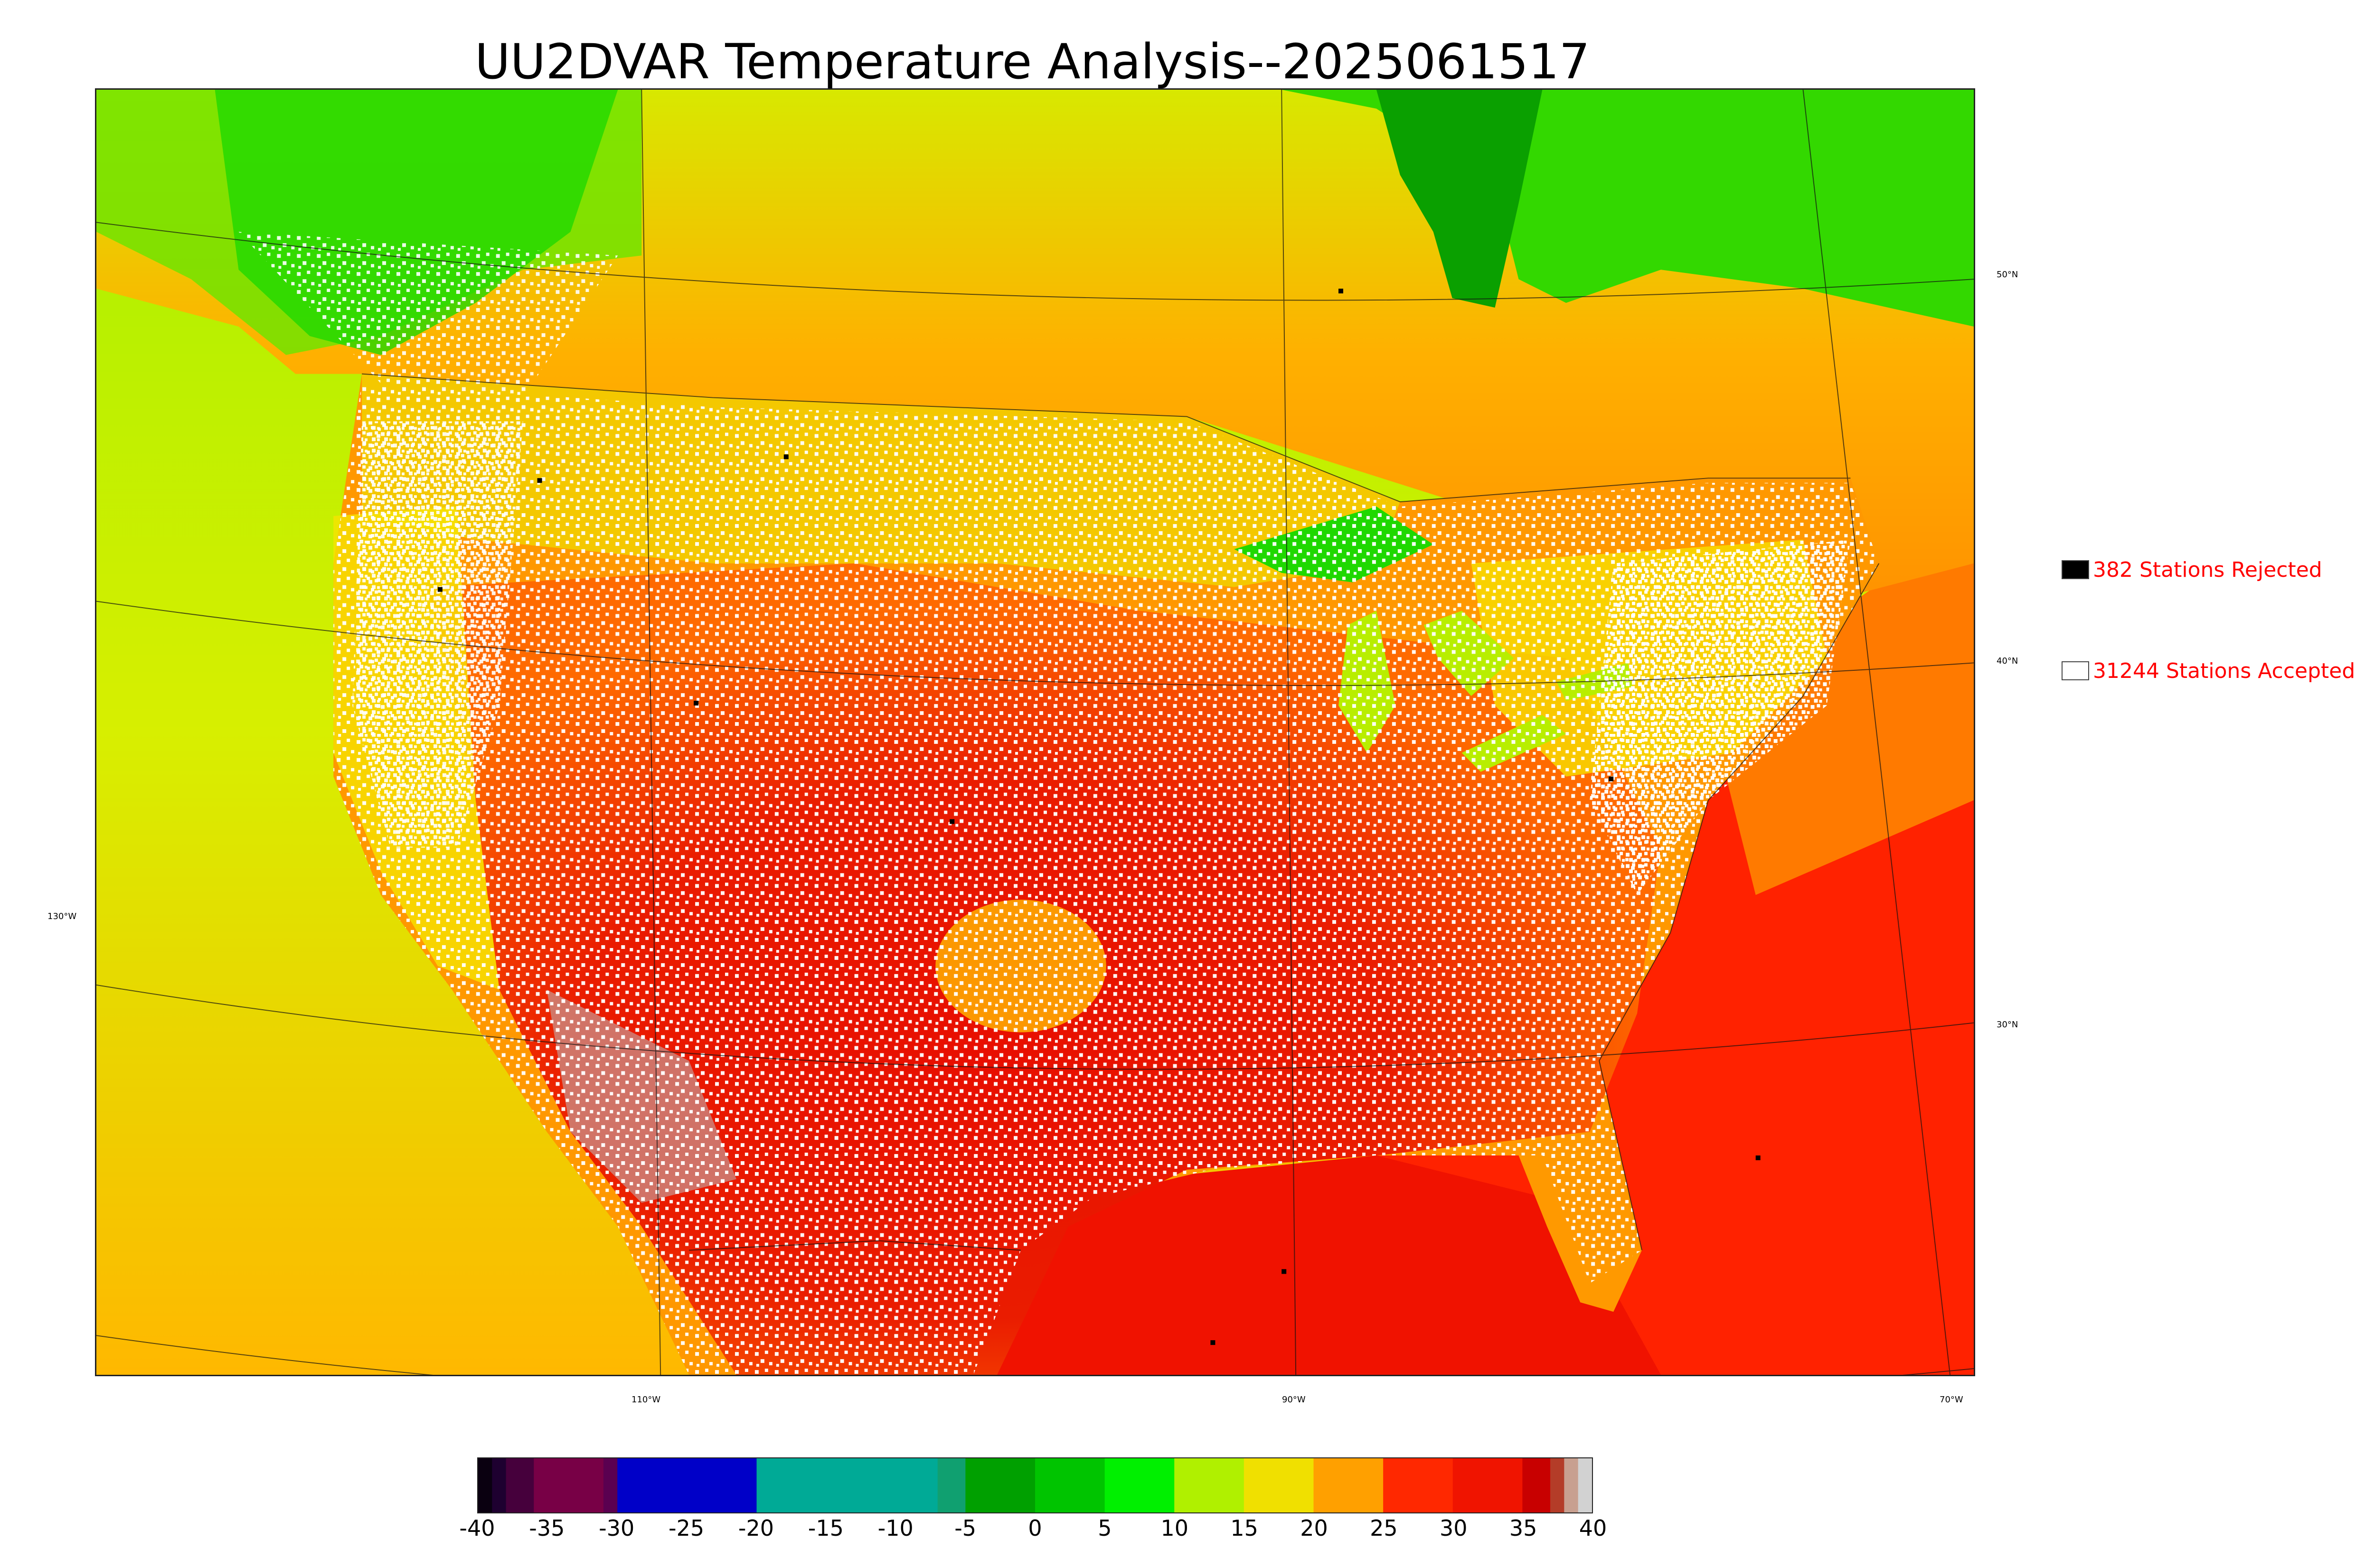 Image resolution: width=2374 pixels, height=1568 pixels. What do you see at coordinates (1951, 1400) in the screenshot?
I see `lon-label-70w: 70°W` at bounding box center [1951, 1400].